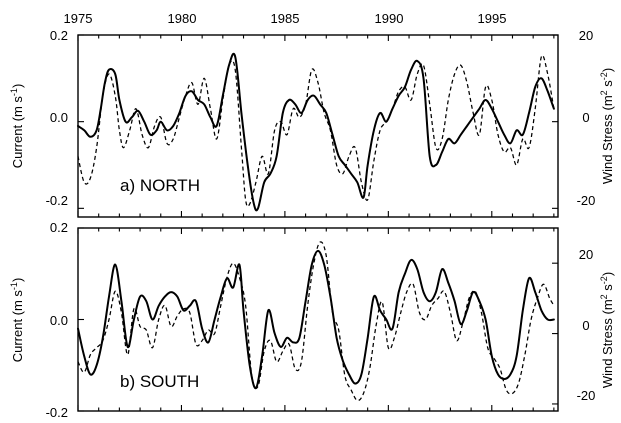 The image size is (621, 423). I want to click on x-tick-label: 1975, so click(78, 18).